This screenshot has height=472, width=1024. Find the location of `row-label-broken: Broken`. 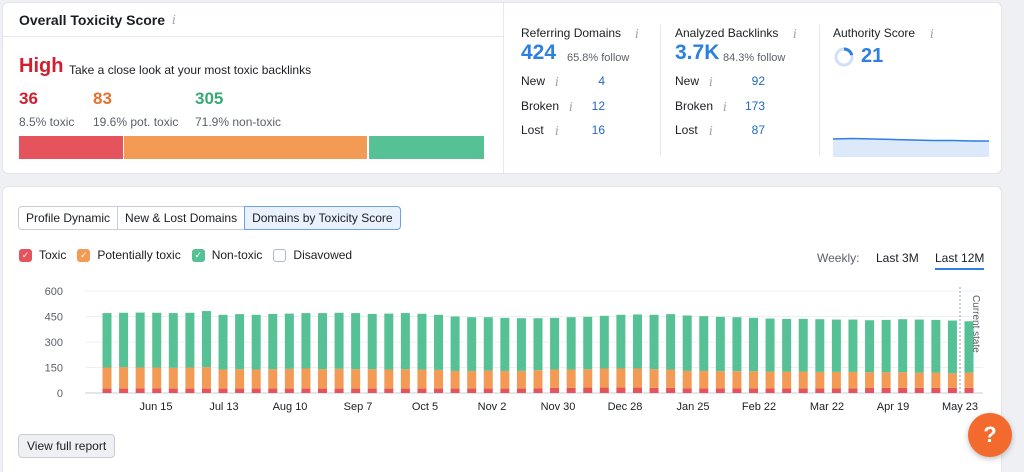

row-label-broken: Broken is located at coordinates (540, 106).